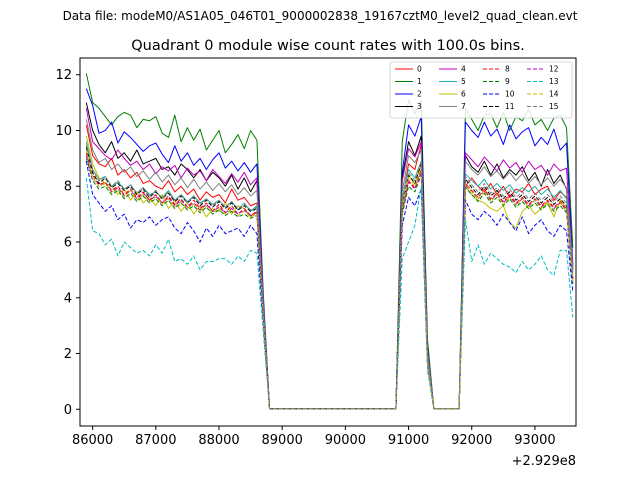 This screenshot has height=480, width=640. What do you see at coordinates (63, 131) in the screenshot?
I see `y-tick-label: 10` at bounding box center [63, 131].